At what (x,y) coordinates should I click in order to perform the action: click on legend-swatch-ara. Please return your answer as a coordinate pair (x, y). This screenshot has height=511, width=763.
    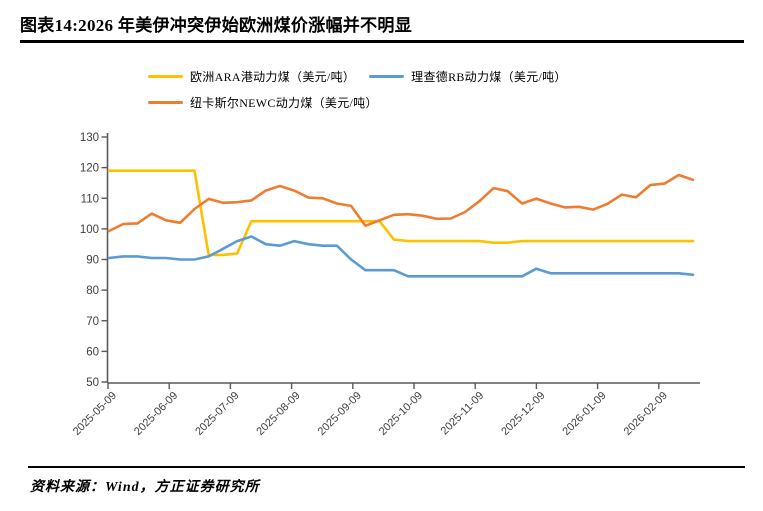
    Looking at the image, I should click on (165, 76).